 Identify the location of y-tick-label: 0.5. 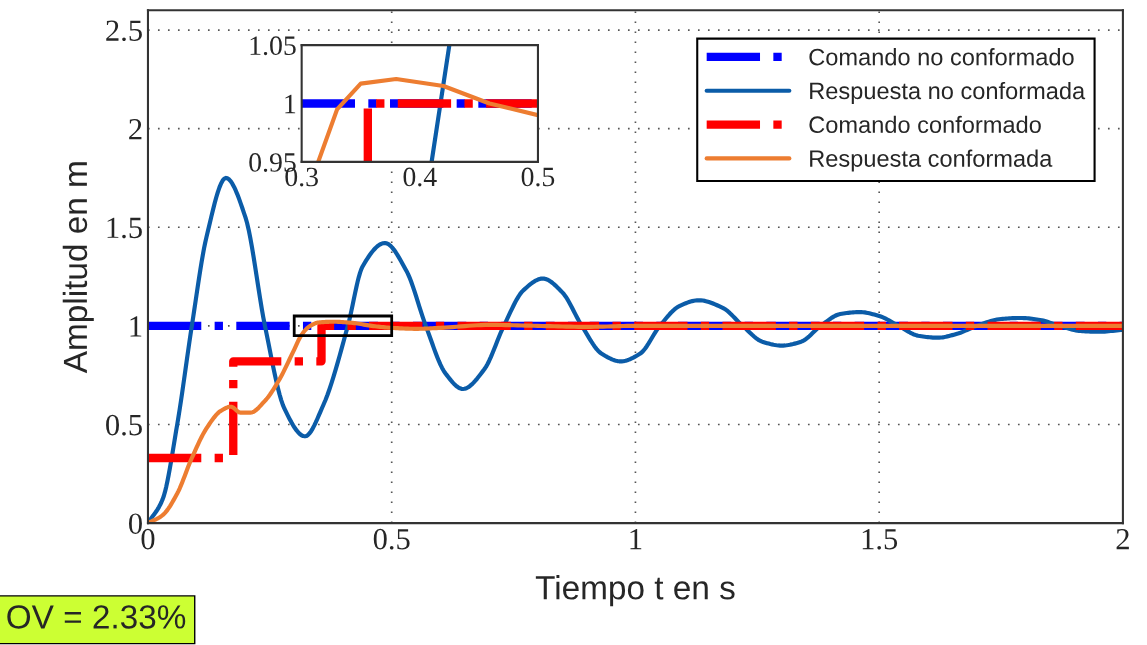
(124, 425).